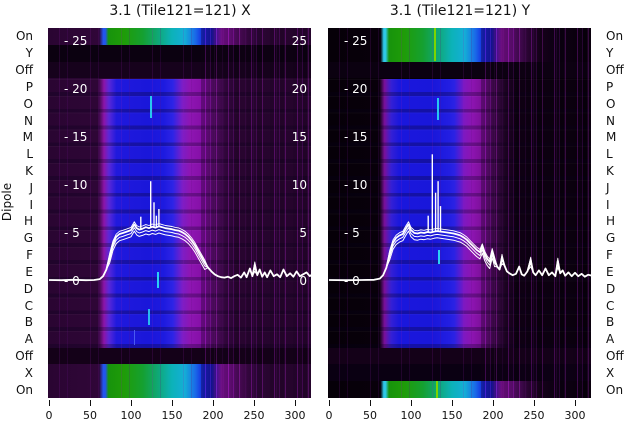 This screenshot has width=640, height=440. What do you see at coordinates (611, 221) in the screenshot?
I see `row-label-right: H` at bounding box center [611, 221].